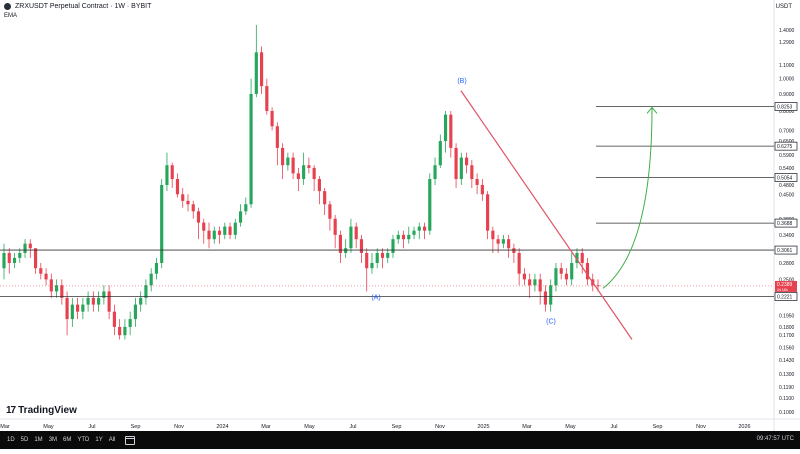 This screenshot has height=454, width=800. What do you see at coordinates (11, 16) in the screenshot?
I see `indicator-label: EMA` at bounding box center [11, 16].